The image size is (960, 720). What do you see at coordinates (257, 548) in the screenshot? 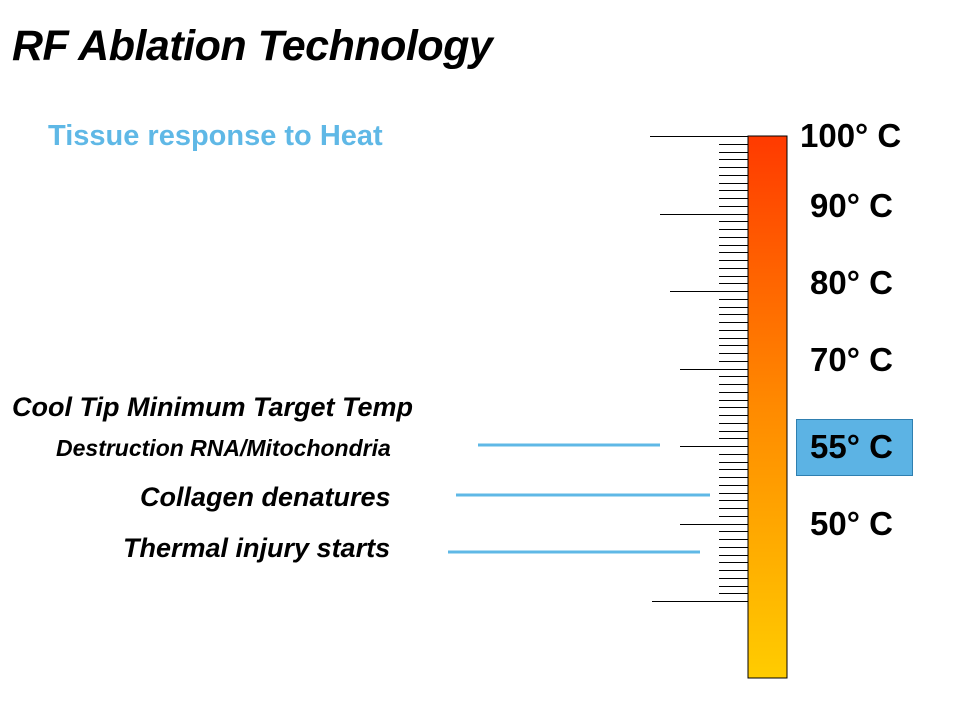
I see `thermal-injury-label: Thermal injury starts` at bounding box center [257, 548].